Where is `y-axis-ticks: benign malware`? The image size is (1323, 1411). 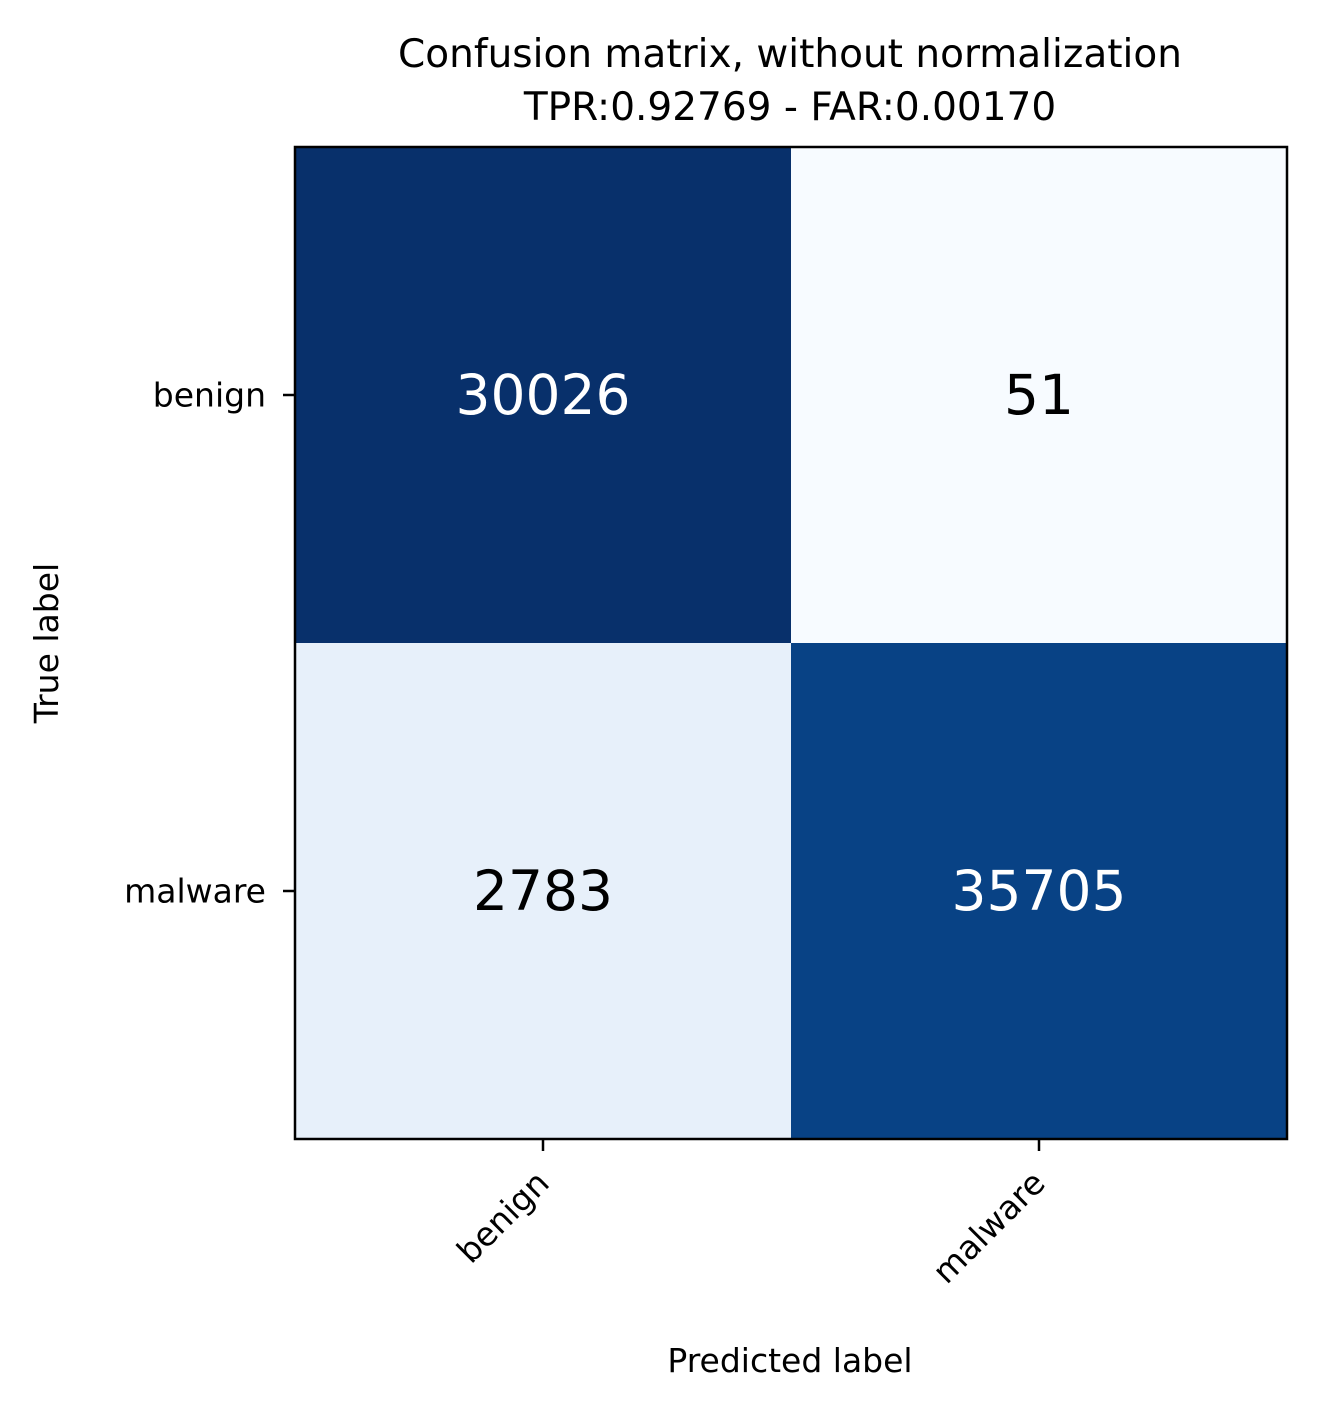 y-axis-ticks: benign malware is located at coordinates (209, 643).